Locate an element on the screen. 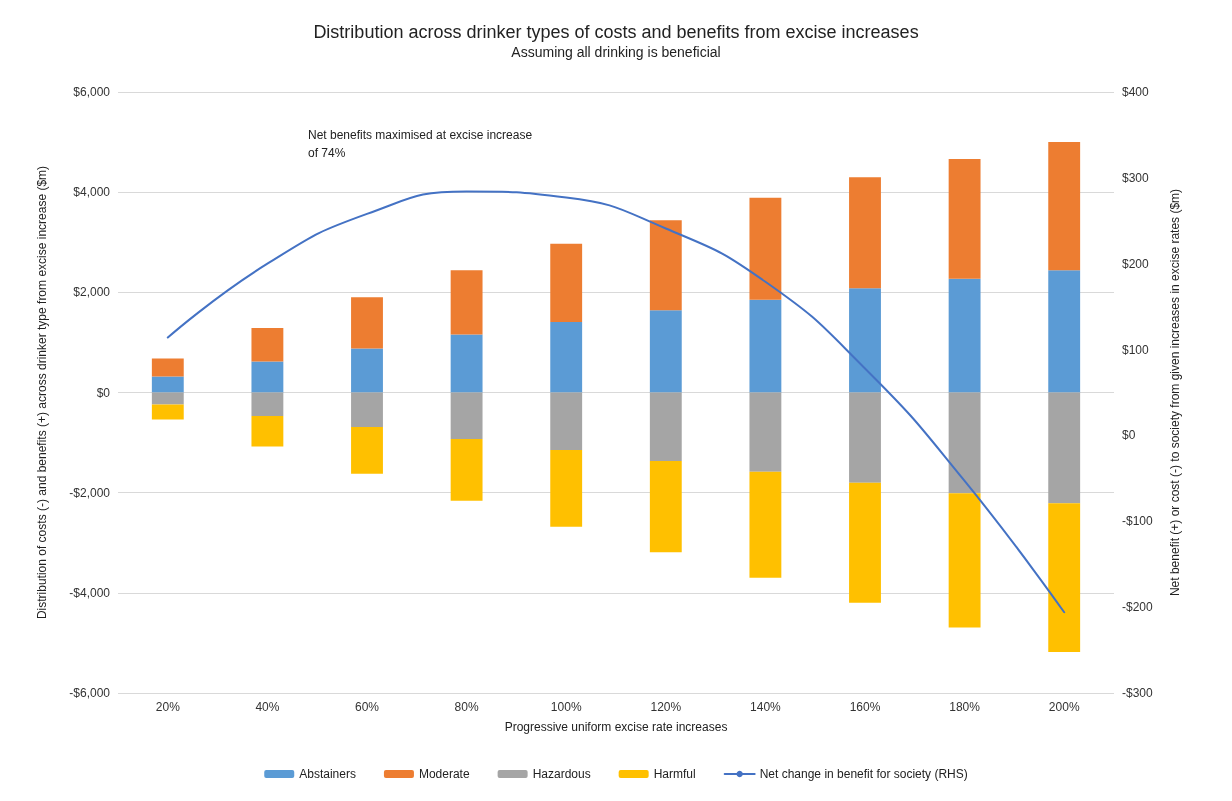 The image size is (1232, 801). y-tick-label: $2,000 is located at coordinates (92, 292).